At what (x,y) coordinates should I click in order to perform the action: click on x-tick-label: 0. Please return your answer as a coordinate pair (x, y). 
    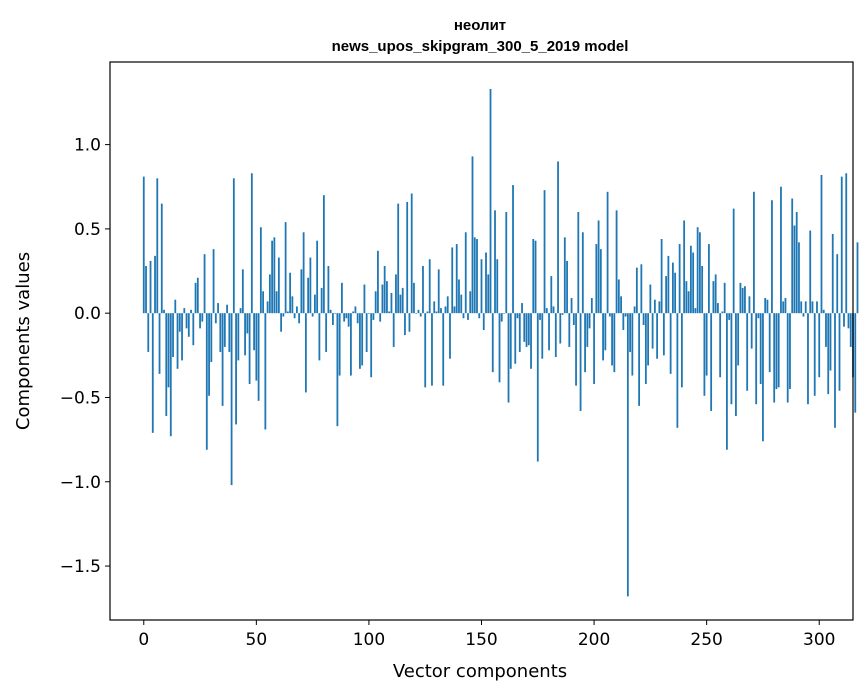
    Looking at the image, I should click on (143, 640).